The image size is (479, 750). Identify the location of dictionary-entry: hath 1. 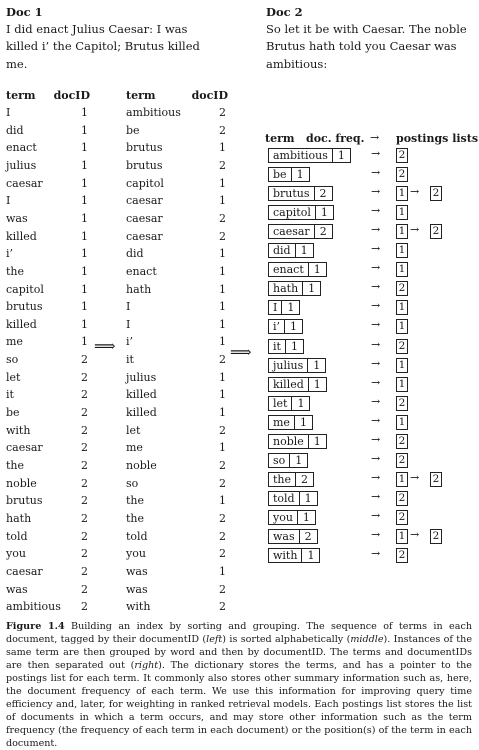
(295, 289).